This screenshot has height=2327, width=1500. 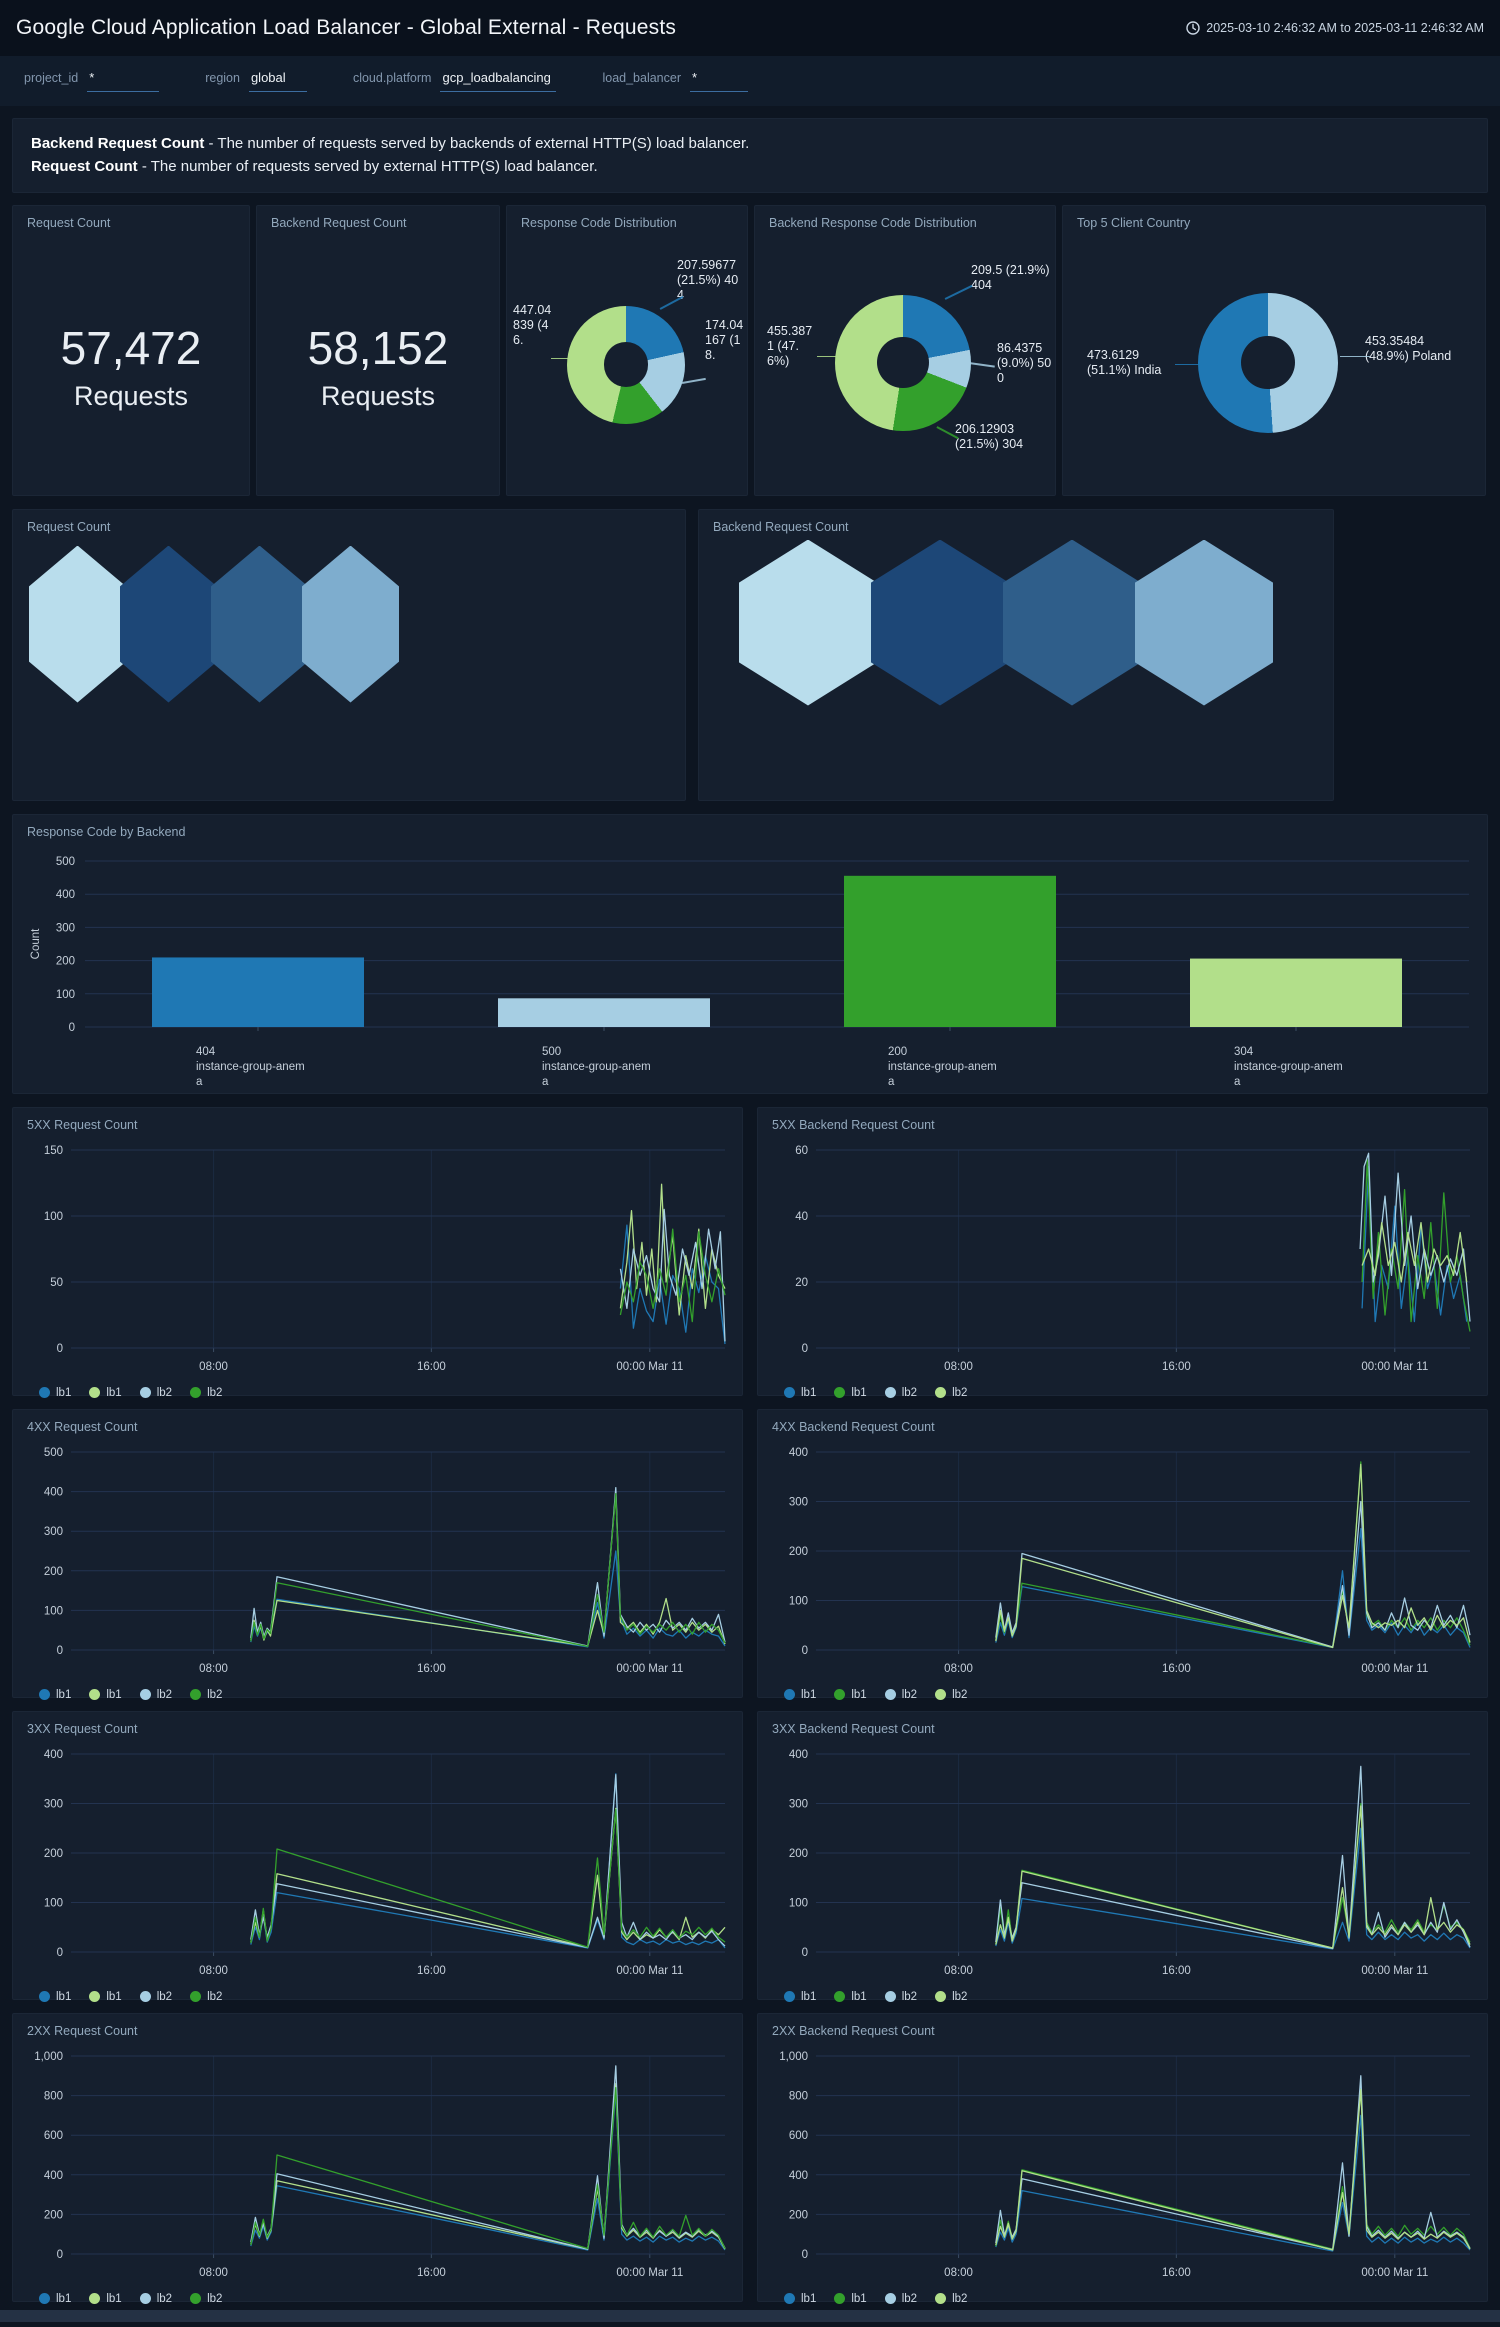 What do you see at coordinates (380, 2165) in the screenshot?
I see `line-chart-canvas: 08:00 16:00 00:00 Mar 11 0 200 400 600 800 1,000` at bounding box center [380, 2165].